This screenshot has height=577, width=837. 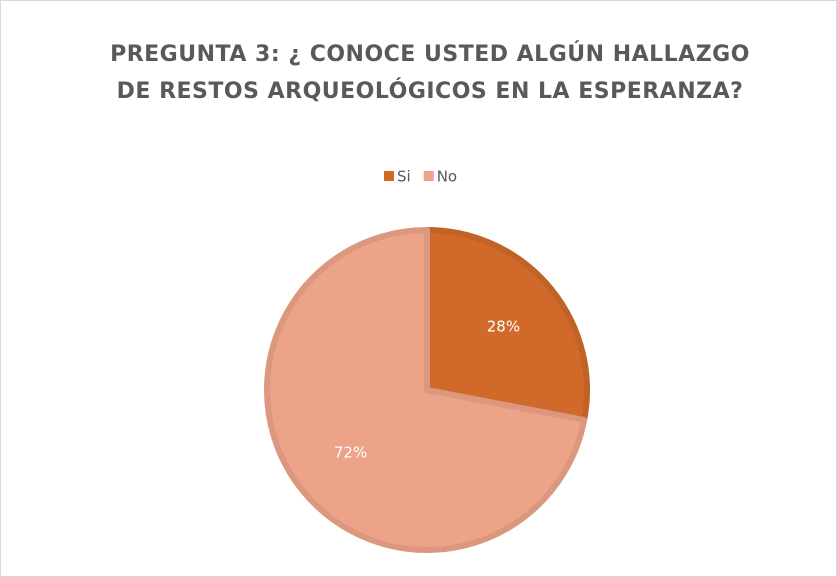 I want to click on legend-label: Si, so click(x=404, y=177).